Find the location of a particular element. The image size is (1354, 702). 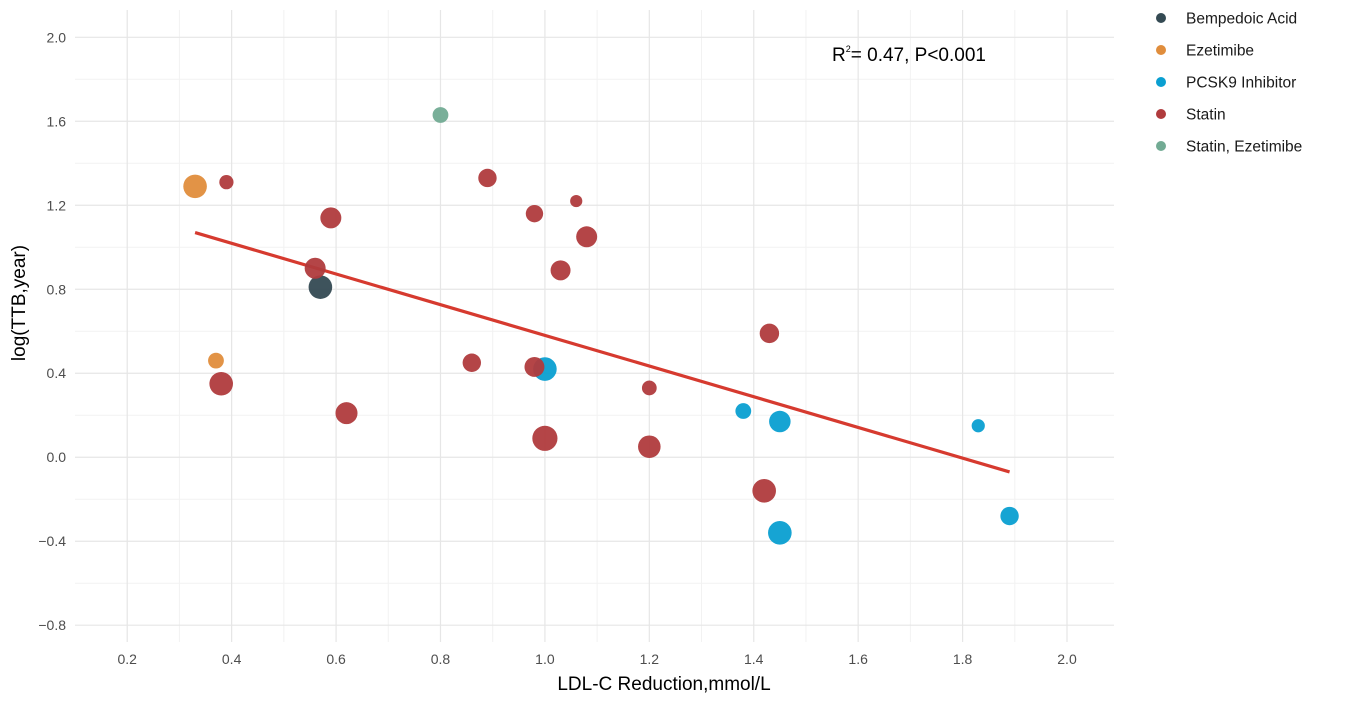

y-tick-label: 1.6 is located at coordinates (57, 121).